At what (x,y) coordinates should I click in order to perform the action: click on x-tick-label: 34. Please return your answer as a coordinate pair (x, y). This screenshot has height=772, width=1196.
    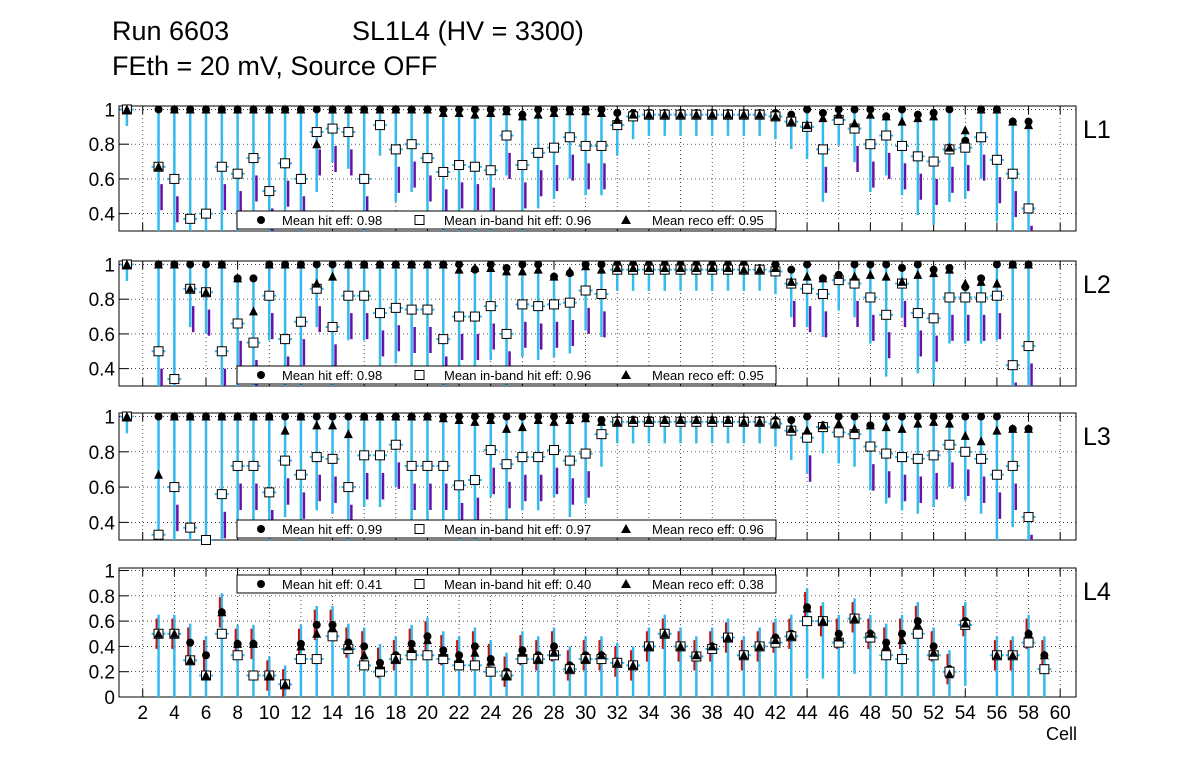
    Looking at the image, I should click on (649, 713).